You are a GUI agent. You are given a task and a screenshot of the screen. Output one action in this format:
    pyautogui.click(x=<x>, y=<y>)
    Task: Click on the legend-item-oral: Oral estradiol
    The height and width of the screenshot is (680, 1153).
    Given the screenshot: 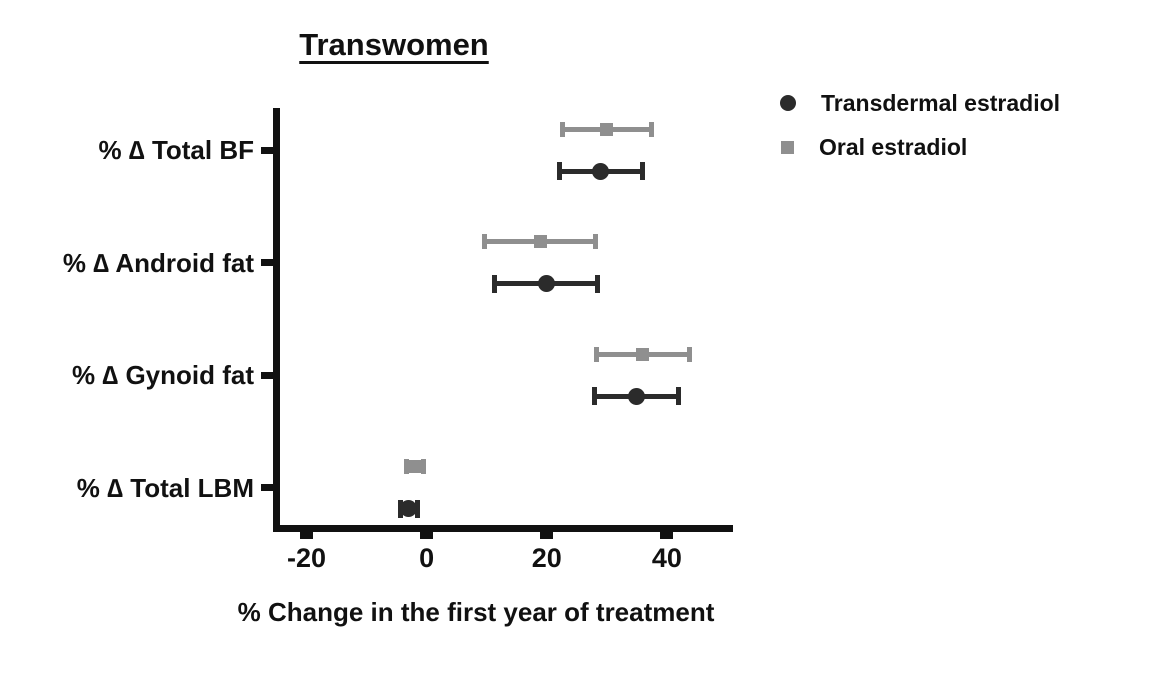 What is the action you would take?
    pyautogui.click(x=920, y=147)
    